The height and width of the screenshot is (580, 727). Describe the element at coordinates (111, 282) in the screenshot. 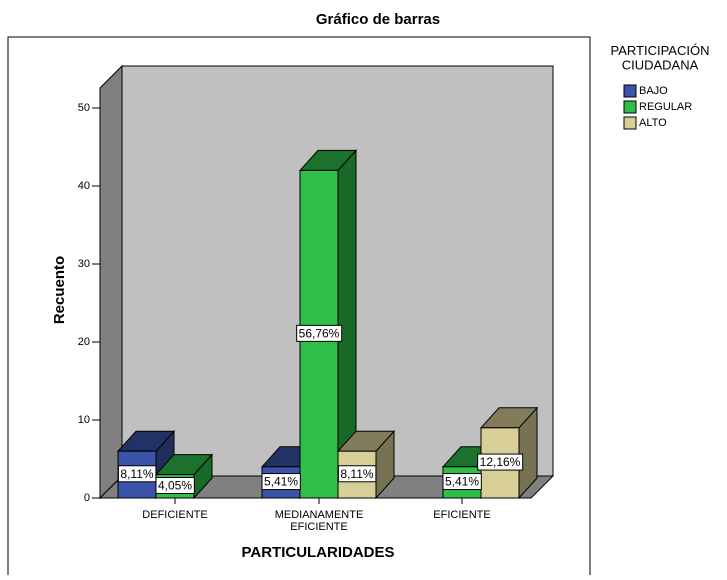

I see `side-wall` at that location.